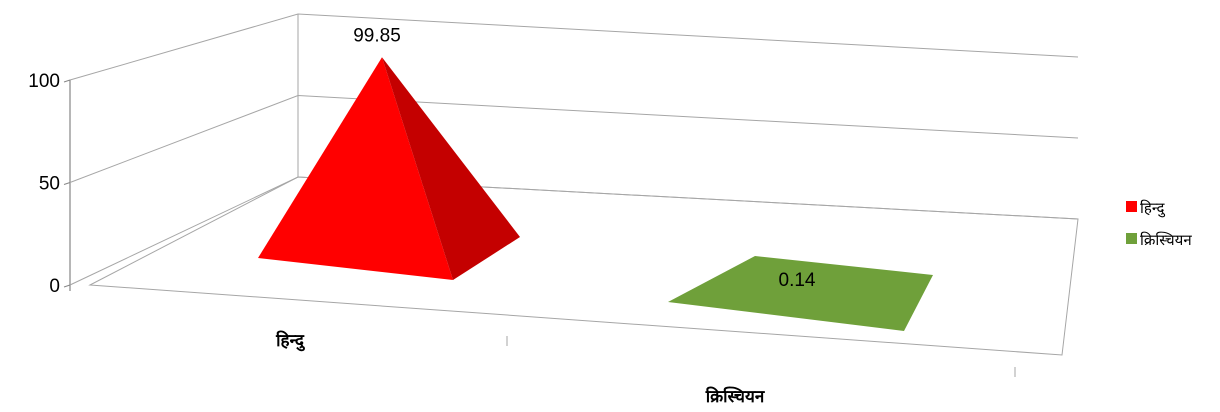  I want to click on data-label-christian: 0.14, so click(797, 280).